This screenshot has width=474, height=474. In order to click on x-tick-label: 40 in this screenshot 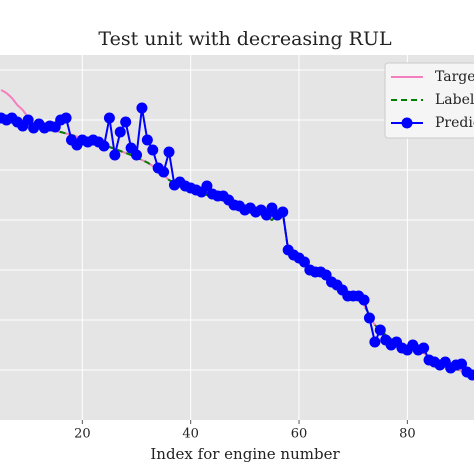, I will do `click(190, 434)`.